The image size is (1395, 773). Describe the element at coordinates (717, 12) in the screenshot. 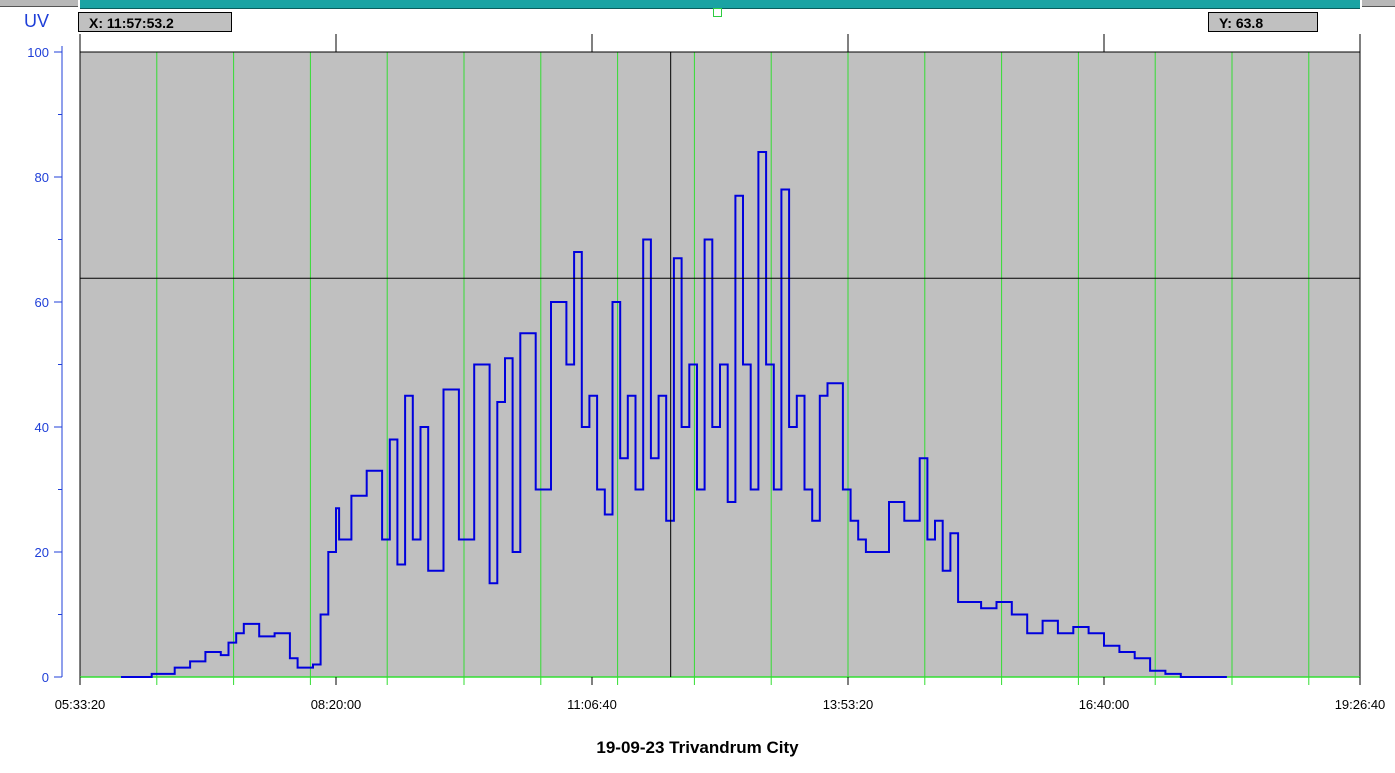

I see `scroll-marker` at that location.